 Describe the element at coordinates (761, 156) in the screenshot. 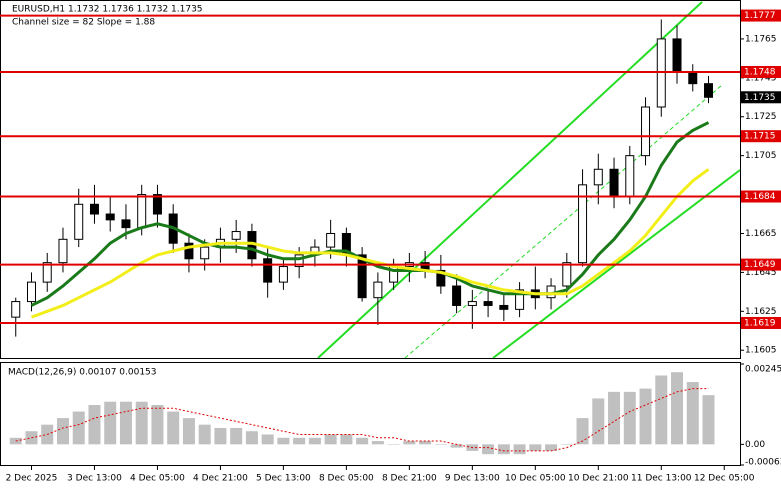

I see `y-tick-label: 1.1705` at that location.